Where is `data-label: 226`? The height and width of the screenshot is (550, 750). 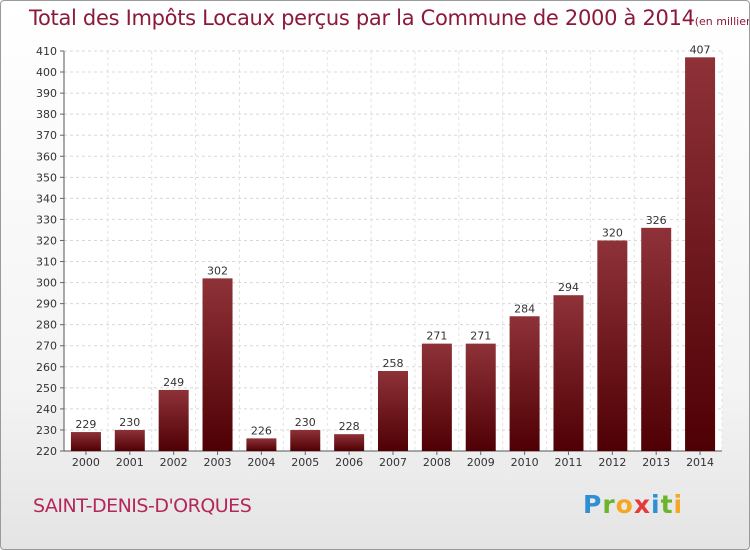
data-label: 226 is located at coordinates (261, 430).